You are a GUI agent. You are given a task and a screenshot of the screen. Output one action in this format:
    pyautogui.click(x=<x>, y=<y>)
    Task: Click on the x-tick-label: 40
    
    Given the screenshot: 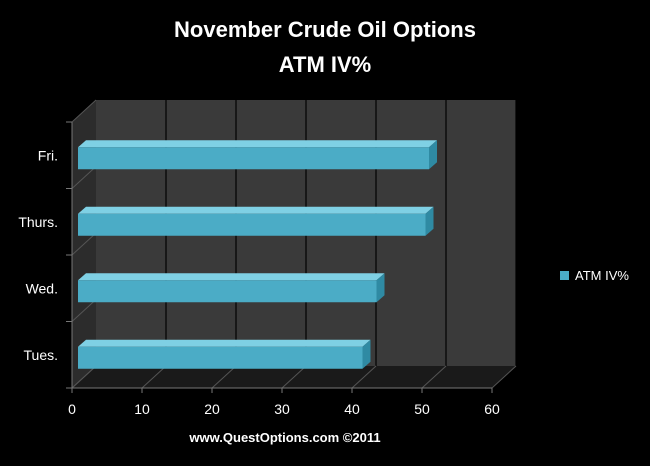 What is the action you would take?
    pyautogui.click(x=352, y=409)
    